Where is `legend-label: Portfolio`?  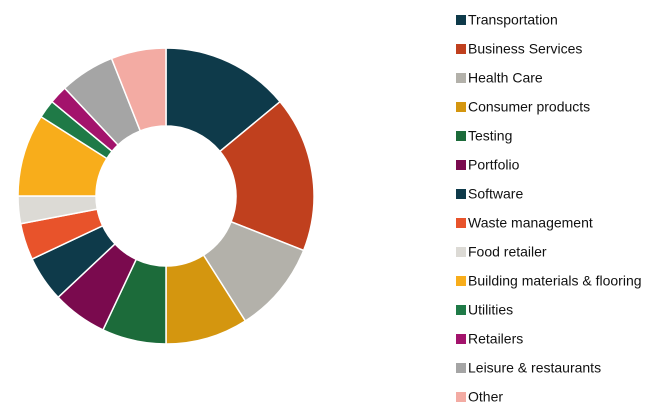 legend-label: Portfolio is located at coordinates (494, 165).